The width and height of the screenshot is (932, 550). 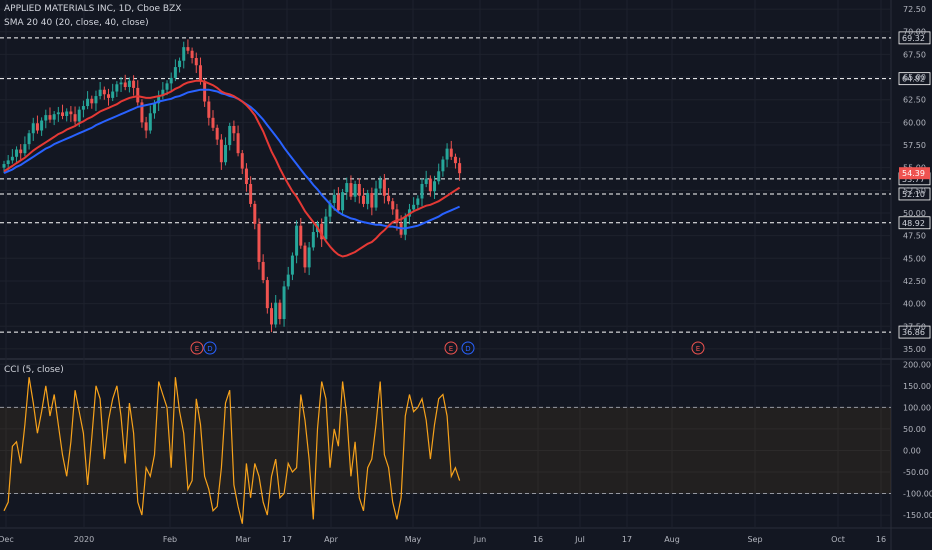 I want to click on time-tick-label: 17, so click(x=287, y=539).